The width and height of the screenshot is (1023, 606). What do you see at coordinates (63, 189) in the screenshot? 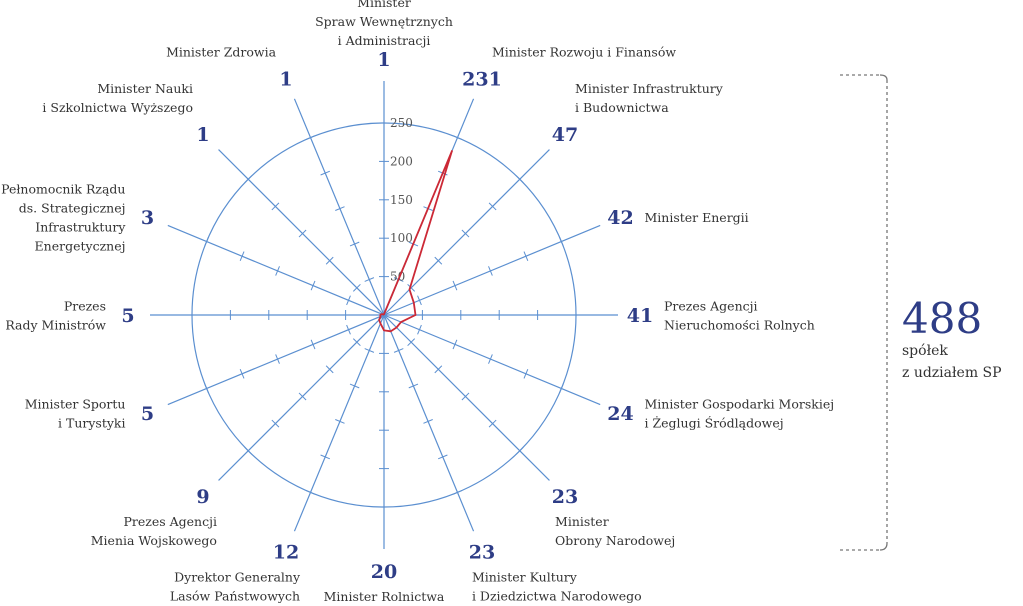
I see `category-label: Pełnomocnik Rządu` at bounding box center [63, 189].